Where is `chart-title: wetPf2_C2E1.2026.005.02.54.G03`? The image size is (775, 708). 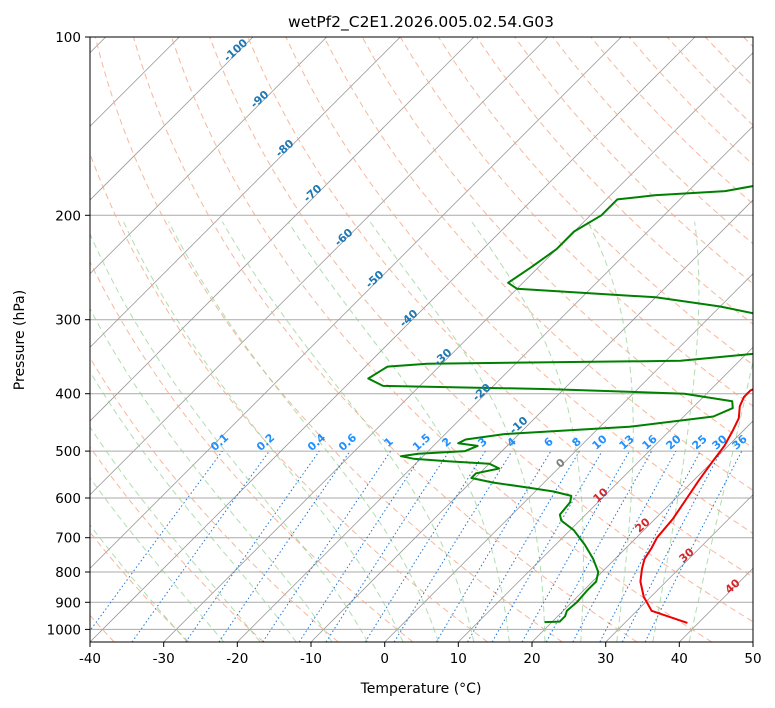
chart-title: wetPf2_C2E1.2026.005.02.54.G03 is located at coordinates (421, 22).